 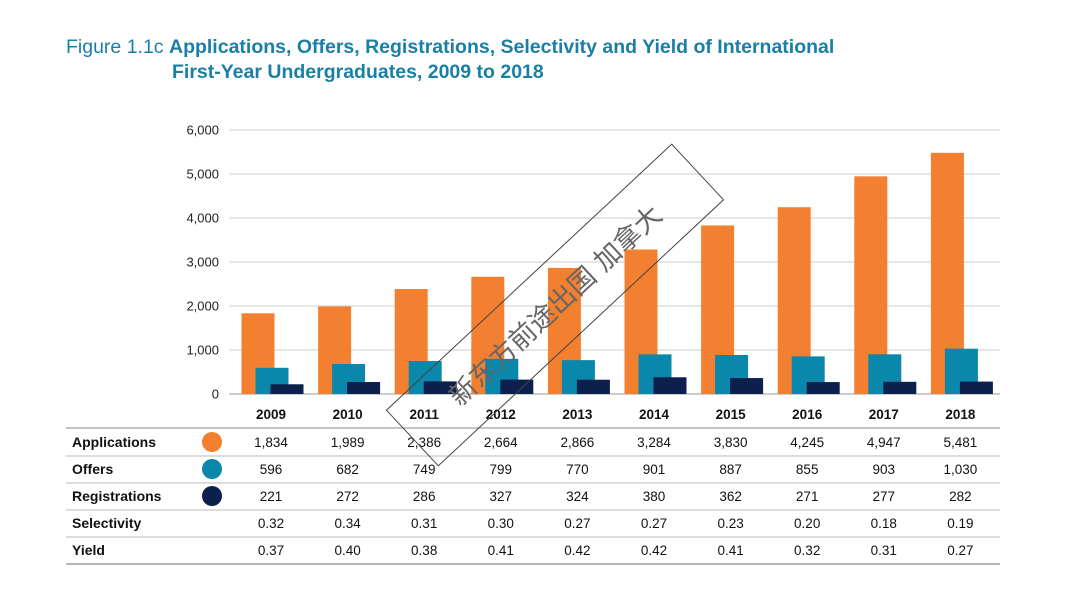 What do you see at coordinates (424, 550) in the screenshot?
I see `table-cell: 0.38` at bounding box center [424, 550].